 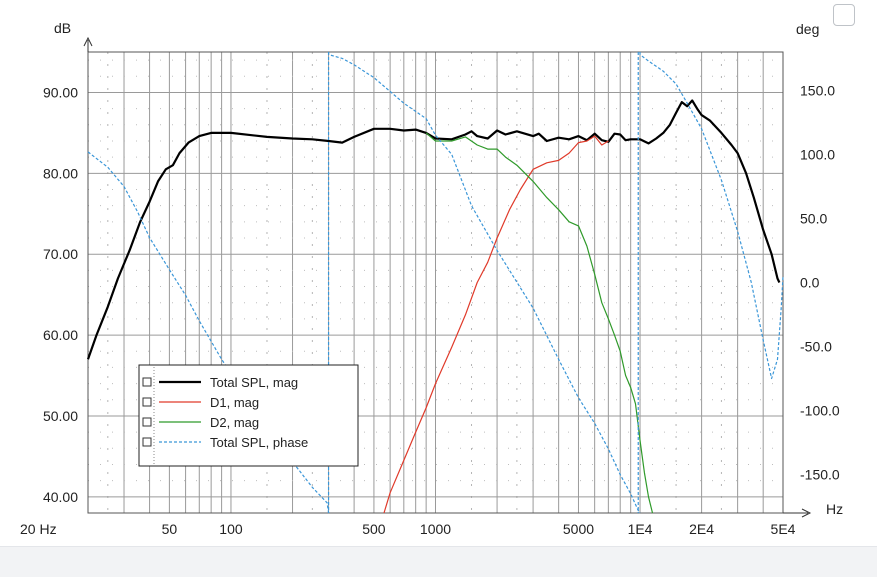 I want to click on x-tick-label: 50, so click(x=170, y=529).